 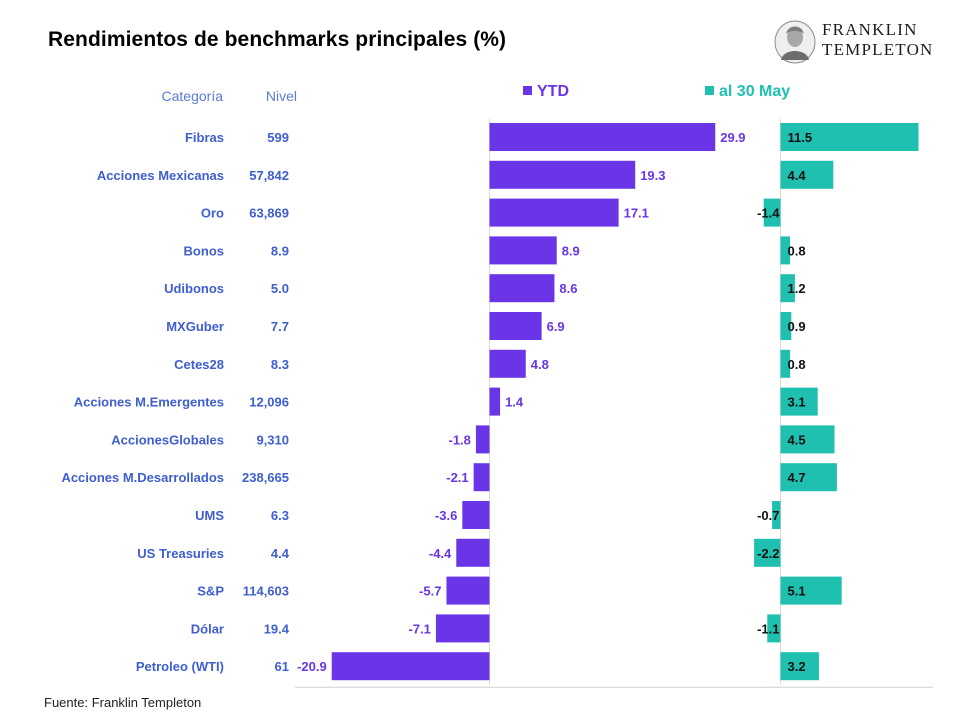 What do you see at coordinates (204, 137) in the screenshot?
I see `category-label: Fibras` at bounding box center [204, 137].